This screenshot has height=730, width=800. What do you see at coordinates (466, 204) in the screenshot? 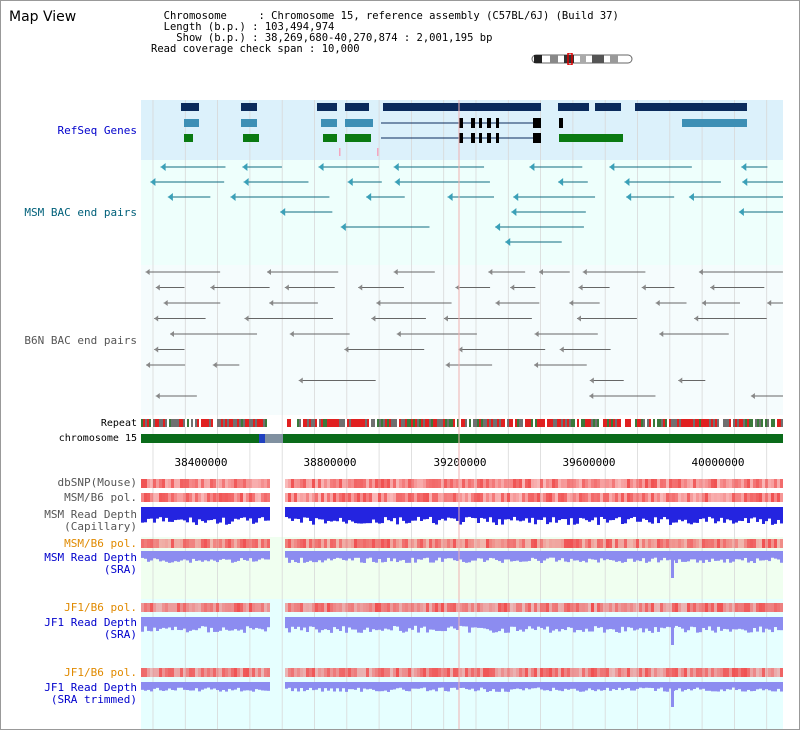
I see `msm-bac-track` at bounding box center [466, 204].